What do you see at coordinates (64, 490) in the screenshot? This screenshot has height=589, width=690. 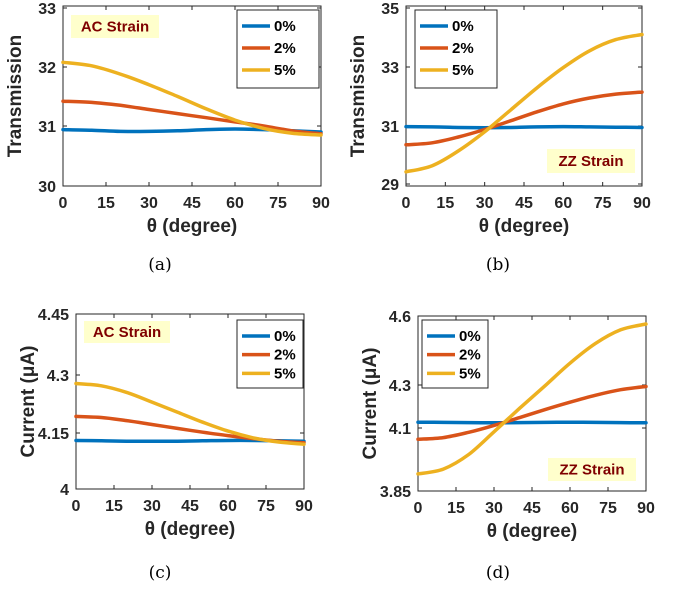 I see `y-tick-label: 4` at bounding box center [64, 490].